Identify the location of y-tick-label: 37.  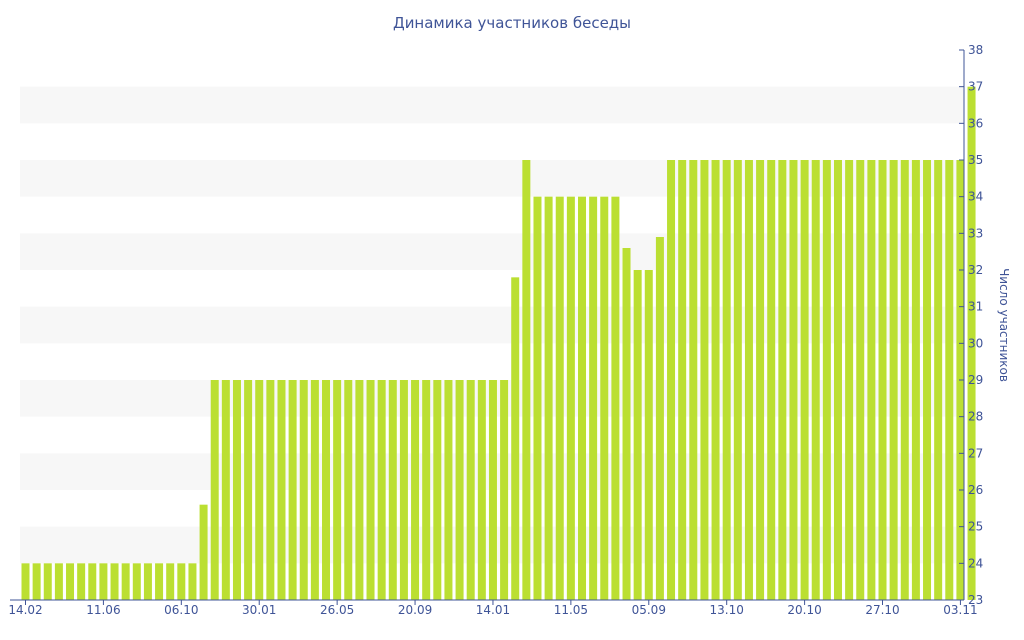
(975, 87).